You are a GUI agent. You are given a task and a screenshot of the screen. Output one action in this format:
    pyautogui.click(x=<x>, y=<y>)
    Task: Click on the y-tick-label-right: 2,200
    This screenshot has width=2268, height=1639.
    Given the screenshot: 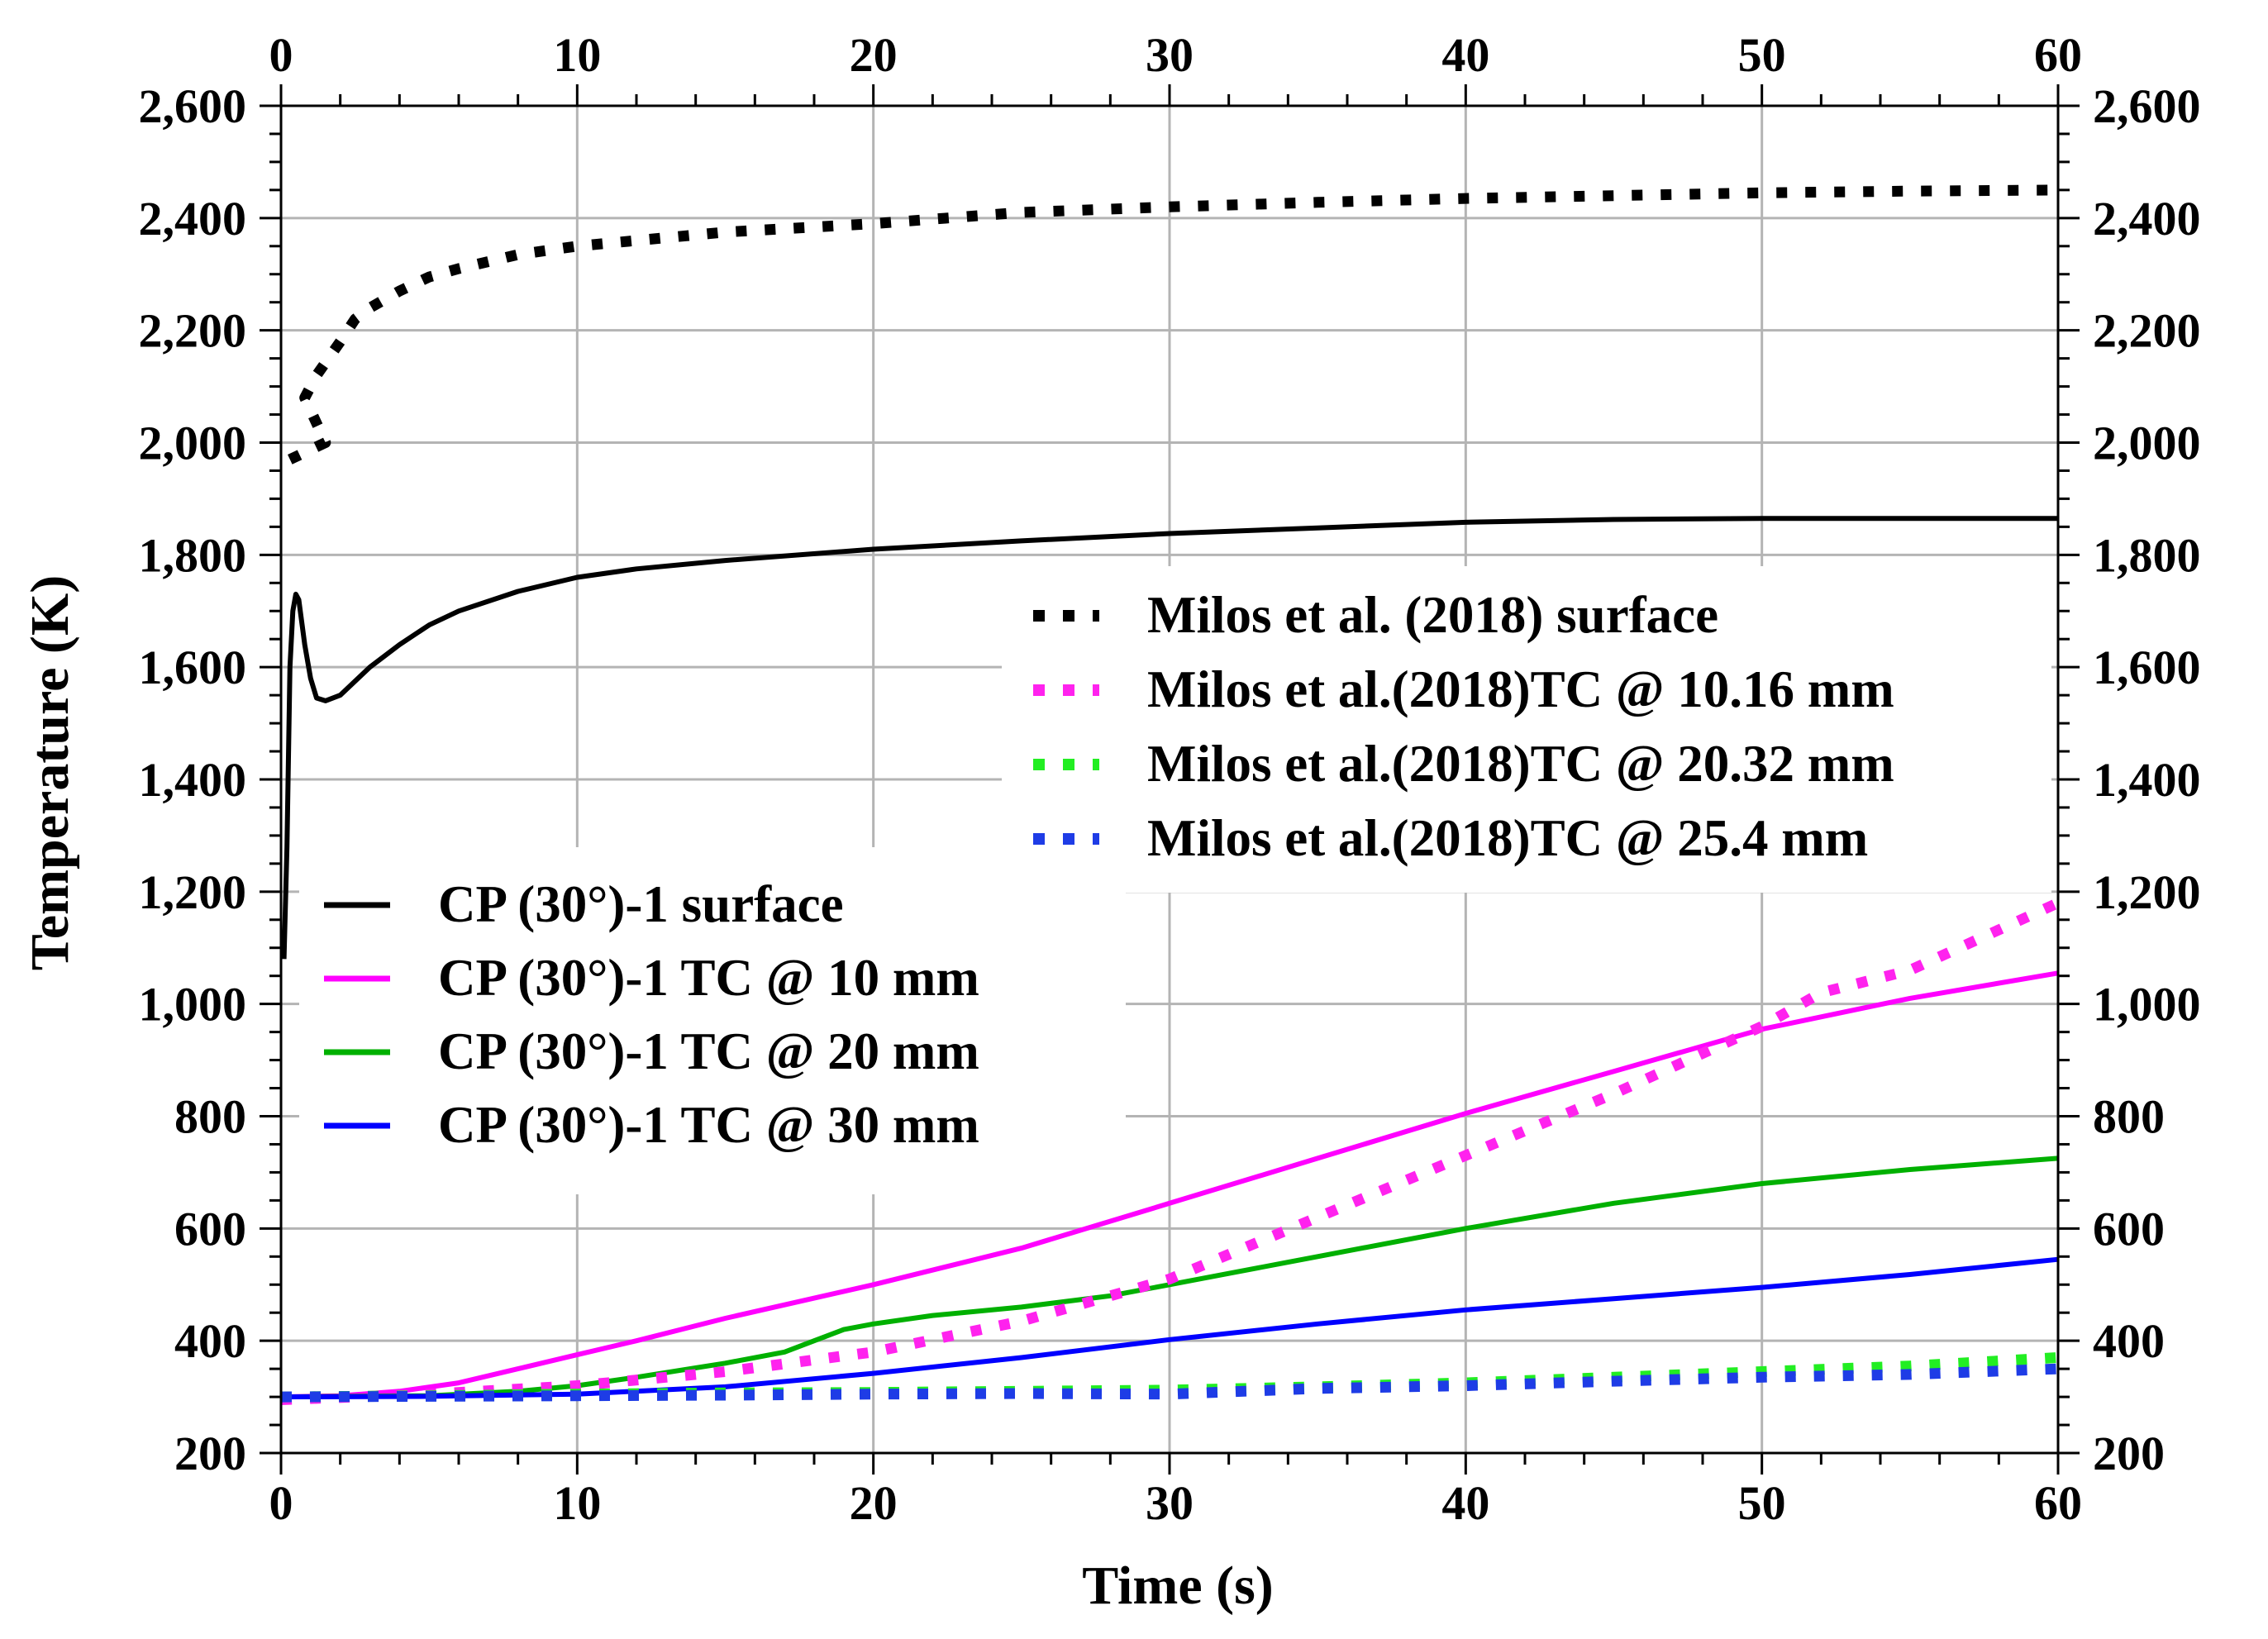 What is the action you would take?
    pyautogui.click(x=2147, y=331)
    